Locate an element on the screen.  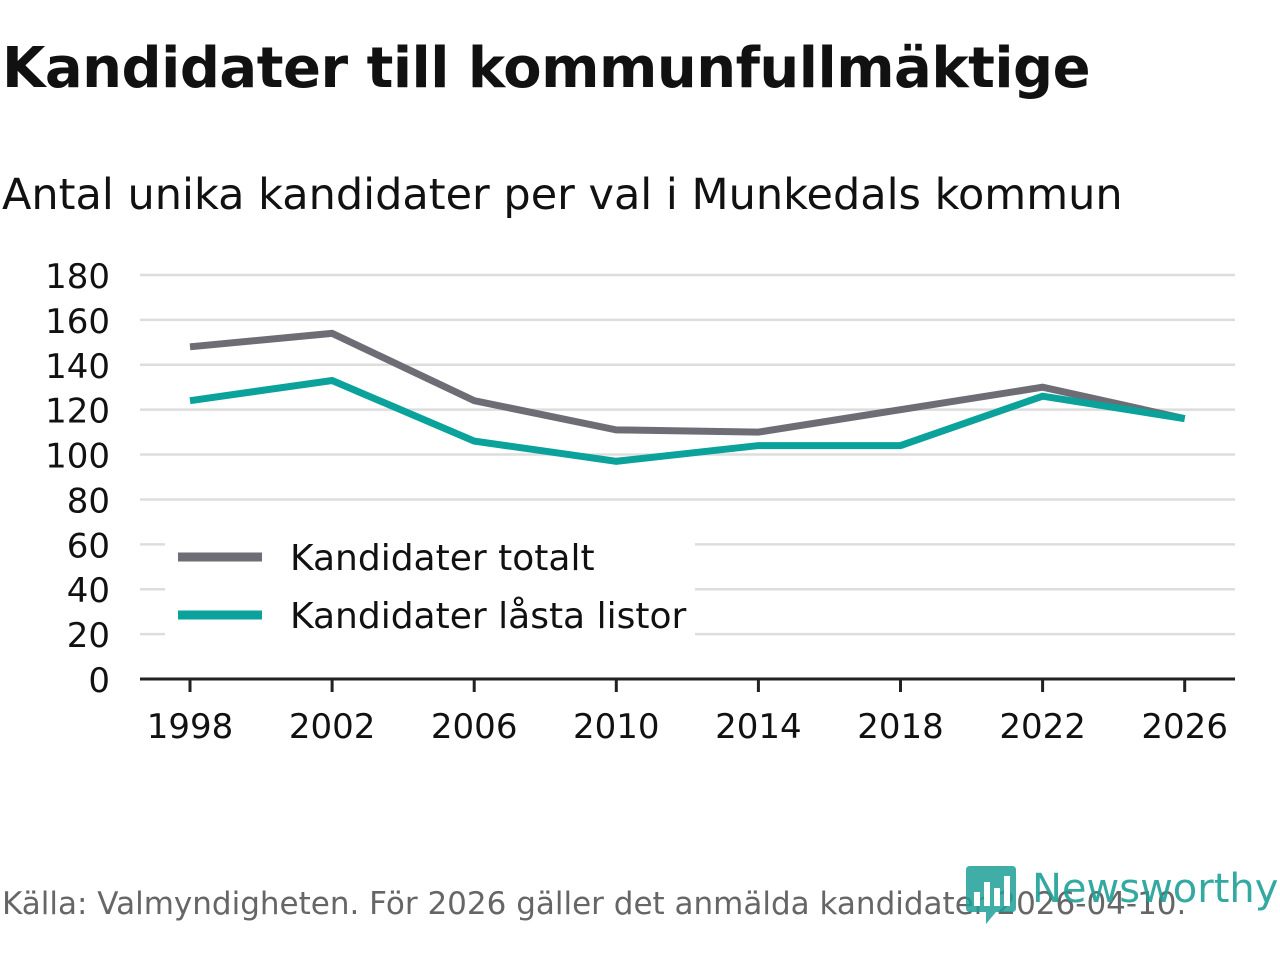
x-tick-label-2018: 2018 is located at coordinates (900, 727).